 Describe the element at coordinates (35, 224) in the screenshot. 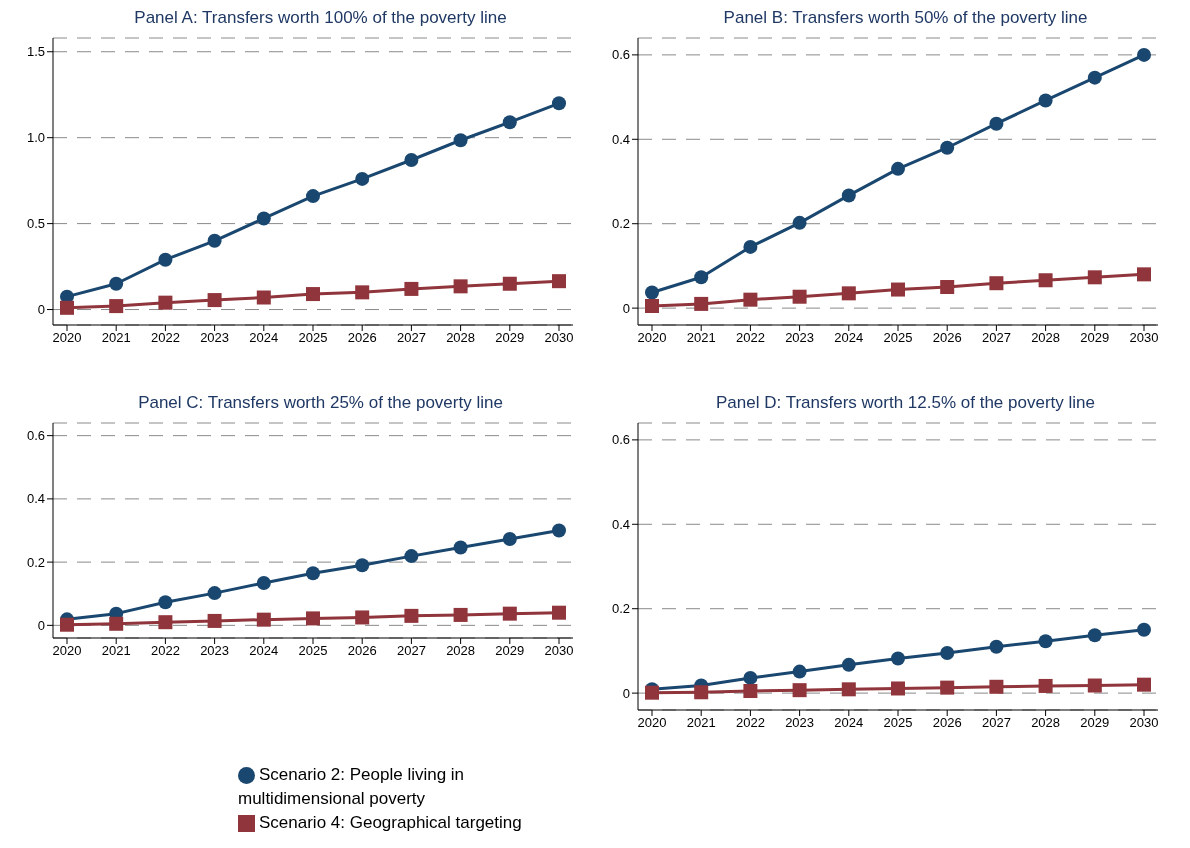

I see `y-tick-label: 0.5` at that location.